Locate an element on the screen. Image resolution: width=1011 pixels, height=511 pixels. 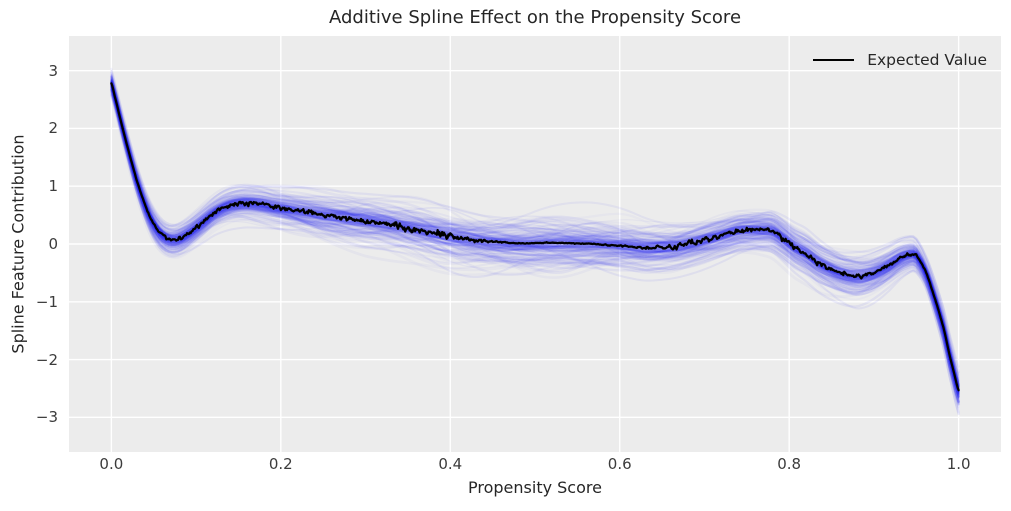
y-tick-label: 1 is located at coordinates (53, 186).